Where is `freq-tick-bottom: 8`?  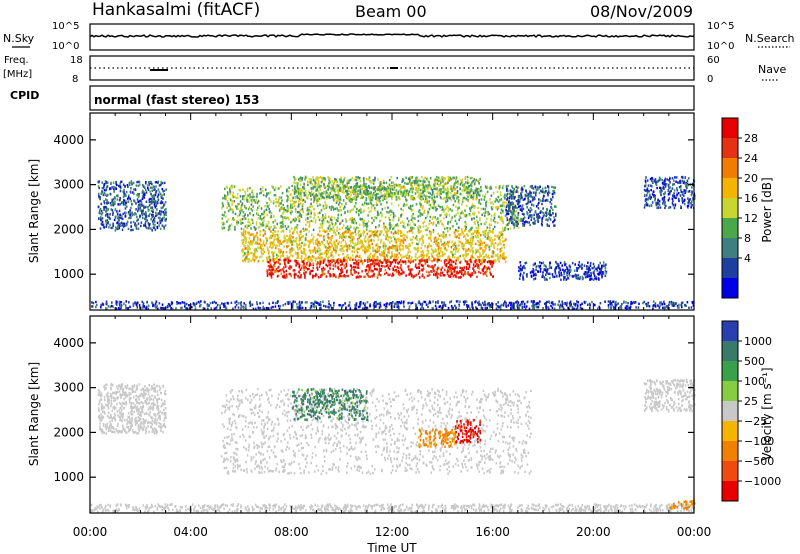 freq-tick-bottom: 8 is located at coordinates (75, 79).